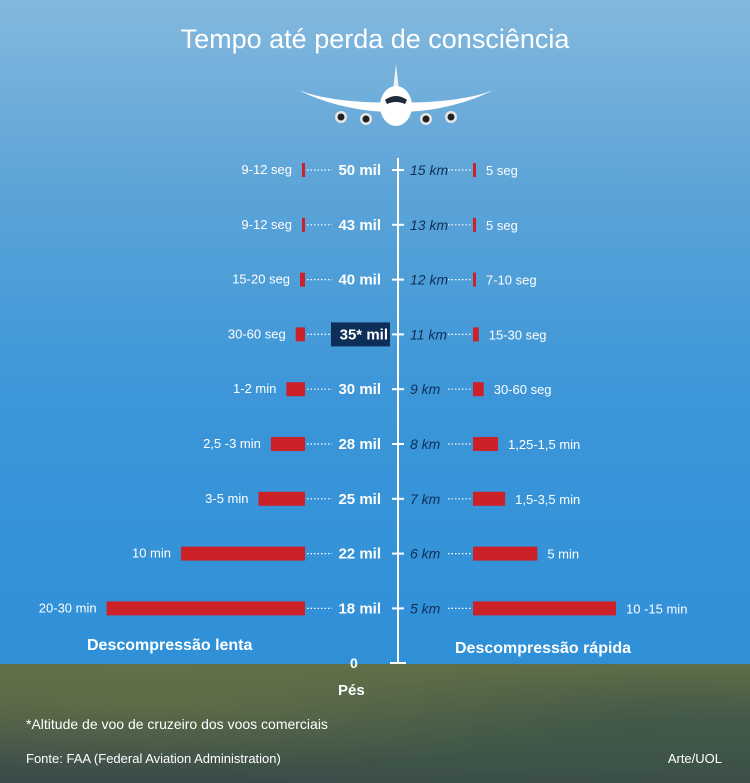 This screenshot has height=783, width=750. I want to click on rapid-time-label: 5 min, so click(563, 554).